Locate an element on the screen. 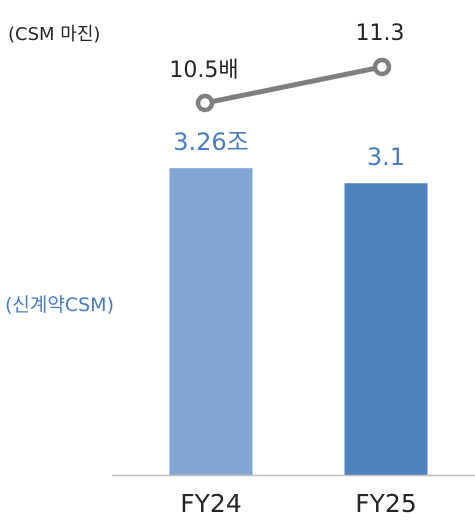 This screenshot has height=522, width=475. line-point-fy24 is located at coordinates (205, 103).